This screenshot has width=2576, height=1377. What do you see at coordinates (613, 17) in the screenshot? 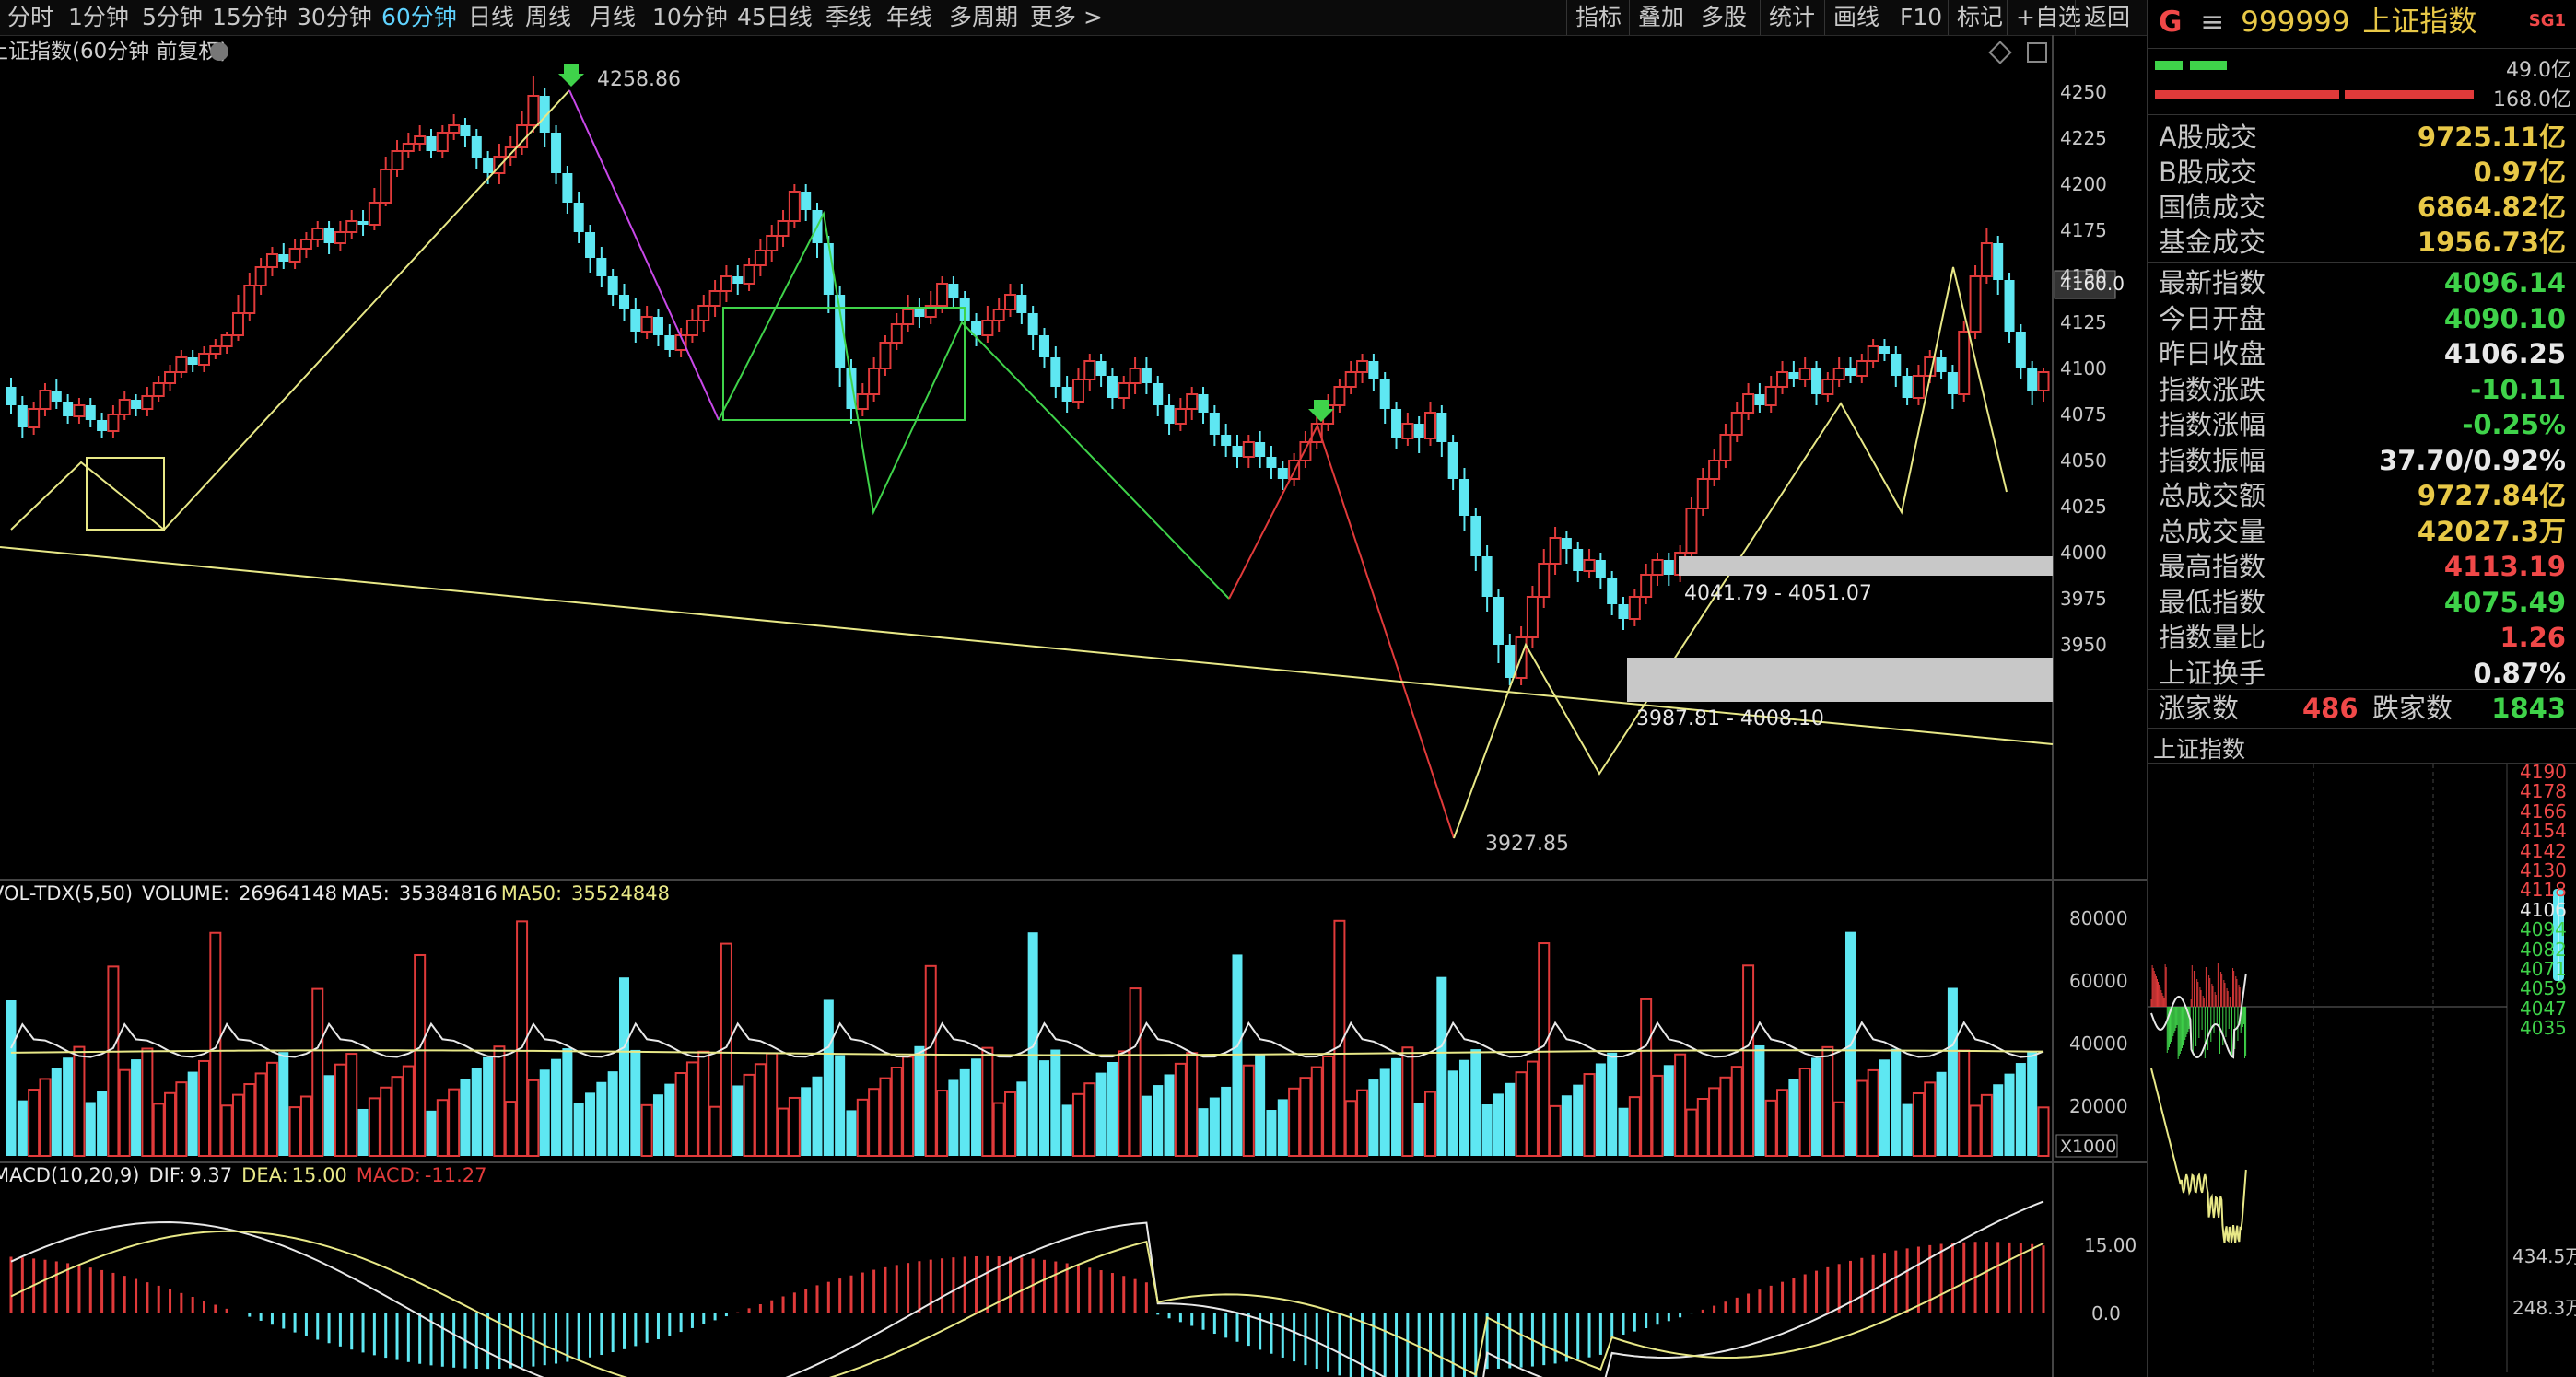
I see `period-tab-8: 月线` at bounding box center [613, 17].